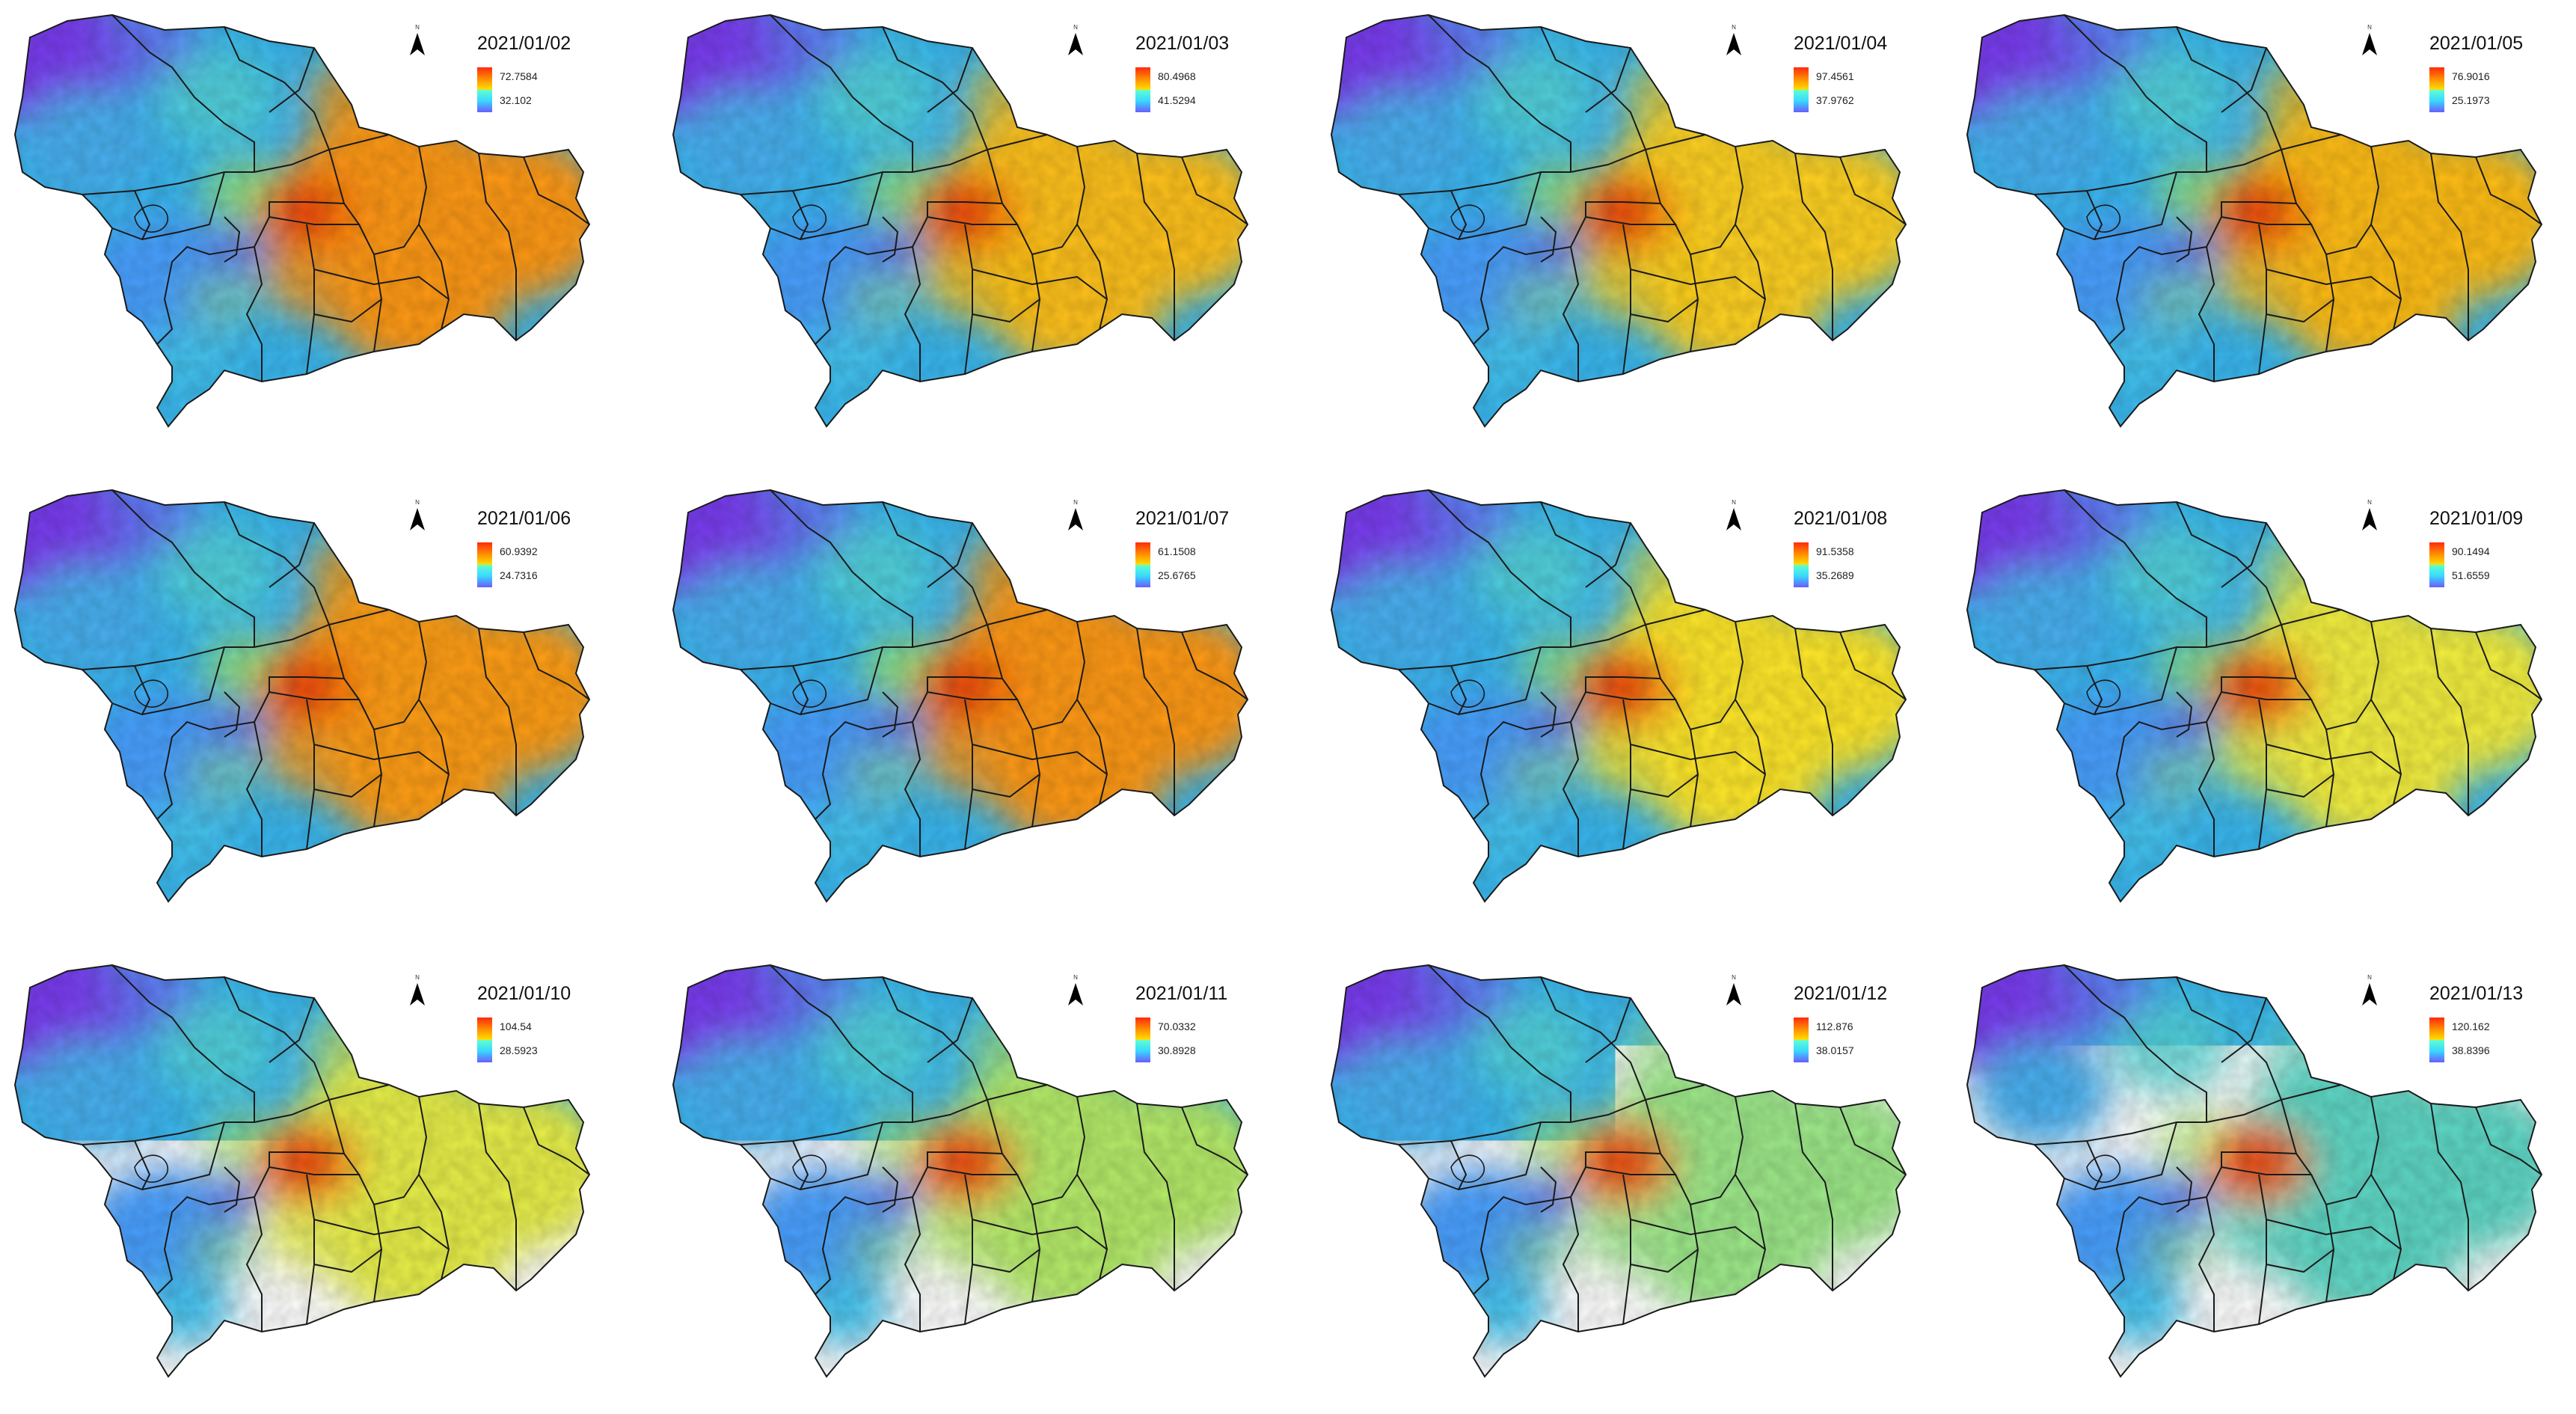 The height and width of the screenshot is (1414, 2576). What do you see at coordinates (524, 994) in the screenshot?
I see `map-date: 2021/01/10` at bounding box center [524, 994].